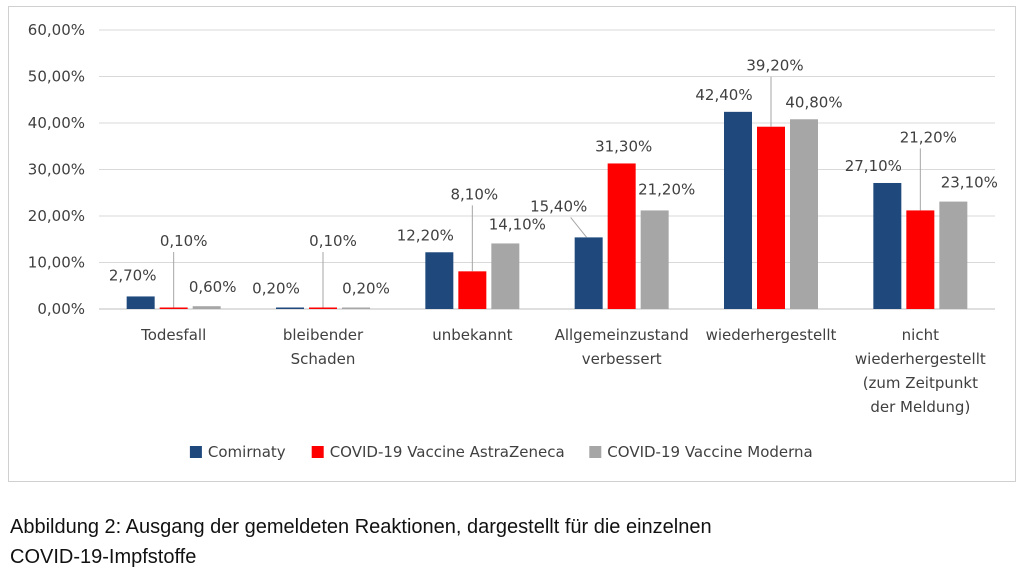 The width and height of the screenshot is (1024, 580). I want to click on x-tick-label: Todesfall, so click(173, 335).